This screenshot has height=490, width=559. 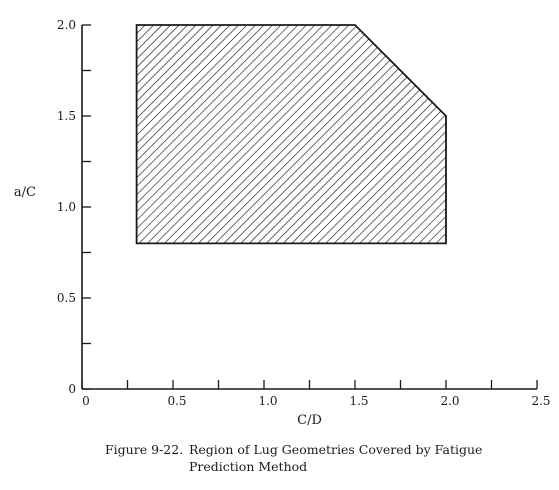 I want to click on y-tick-label: 0, so click(x=72, y=389).